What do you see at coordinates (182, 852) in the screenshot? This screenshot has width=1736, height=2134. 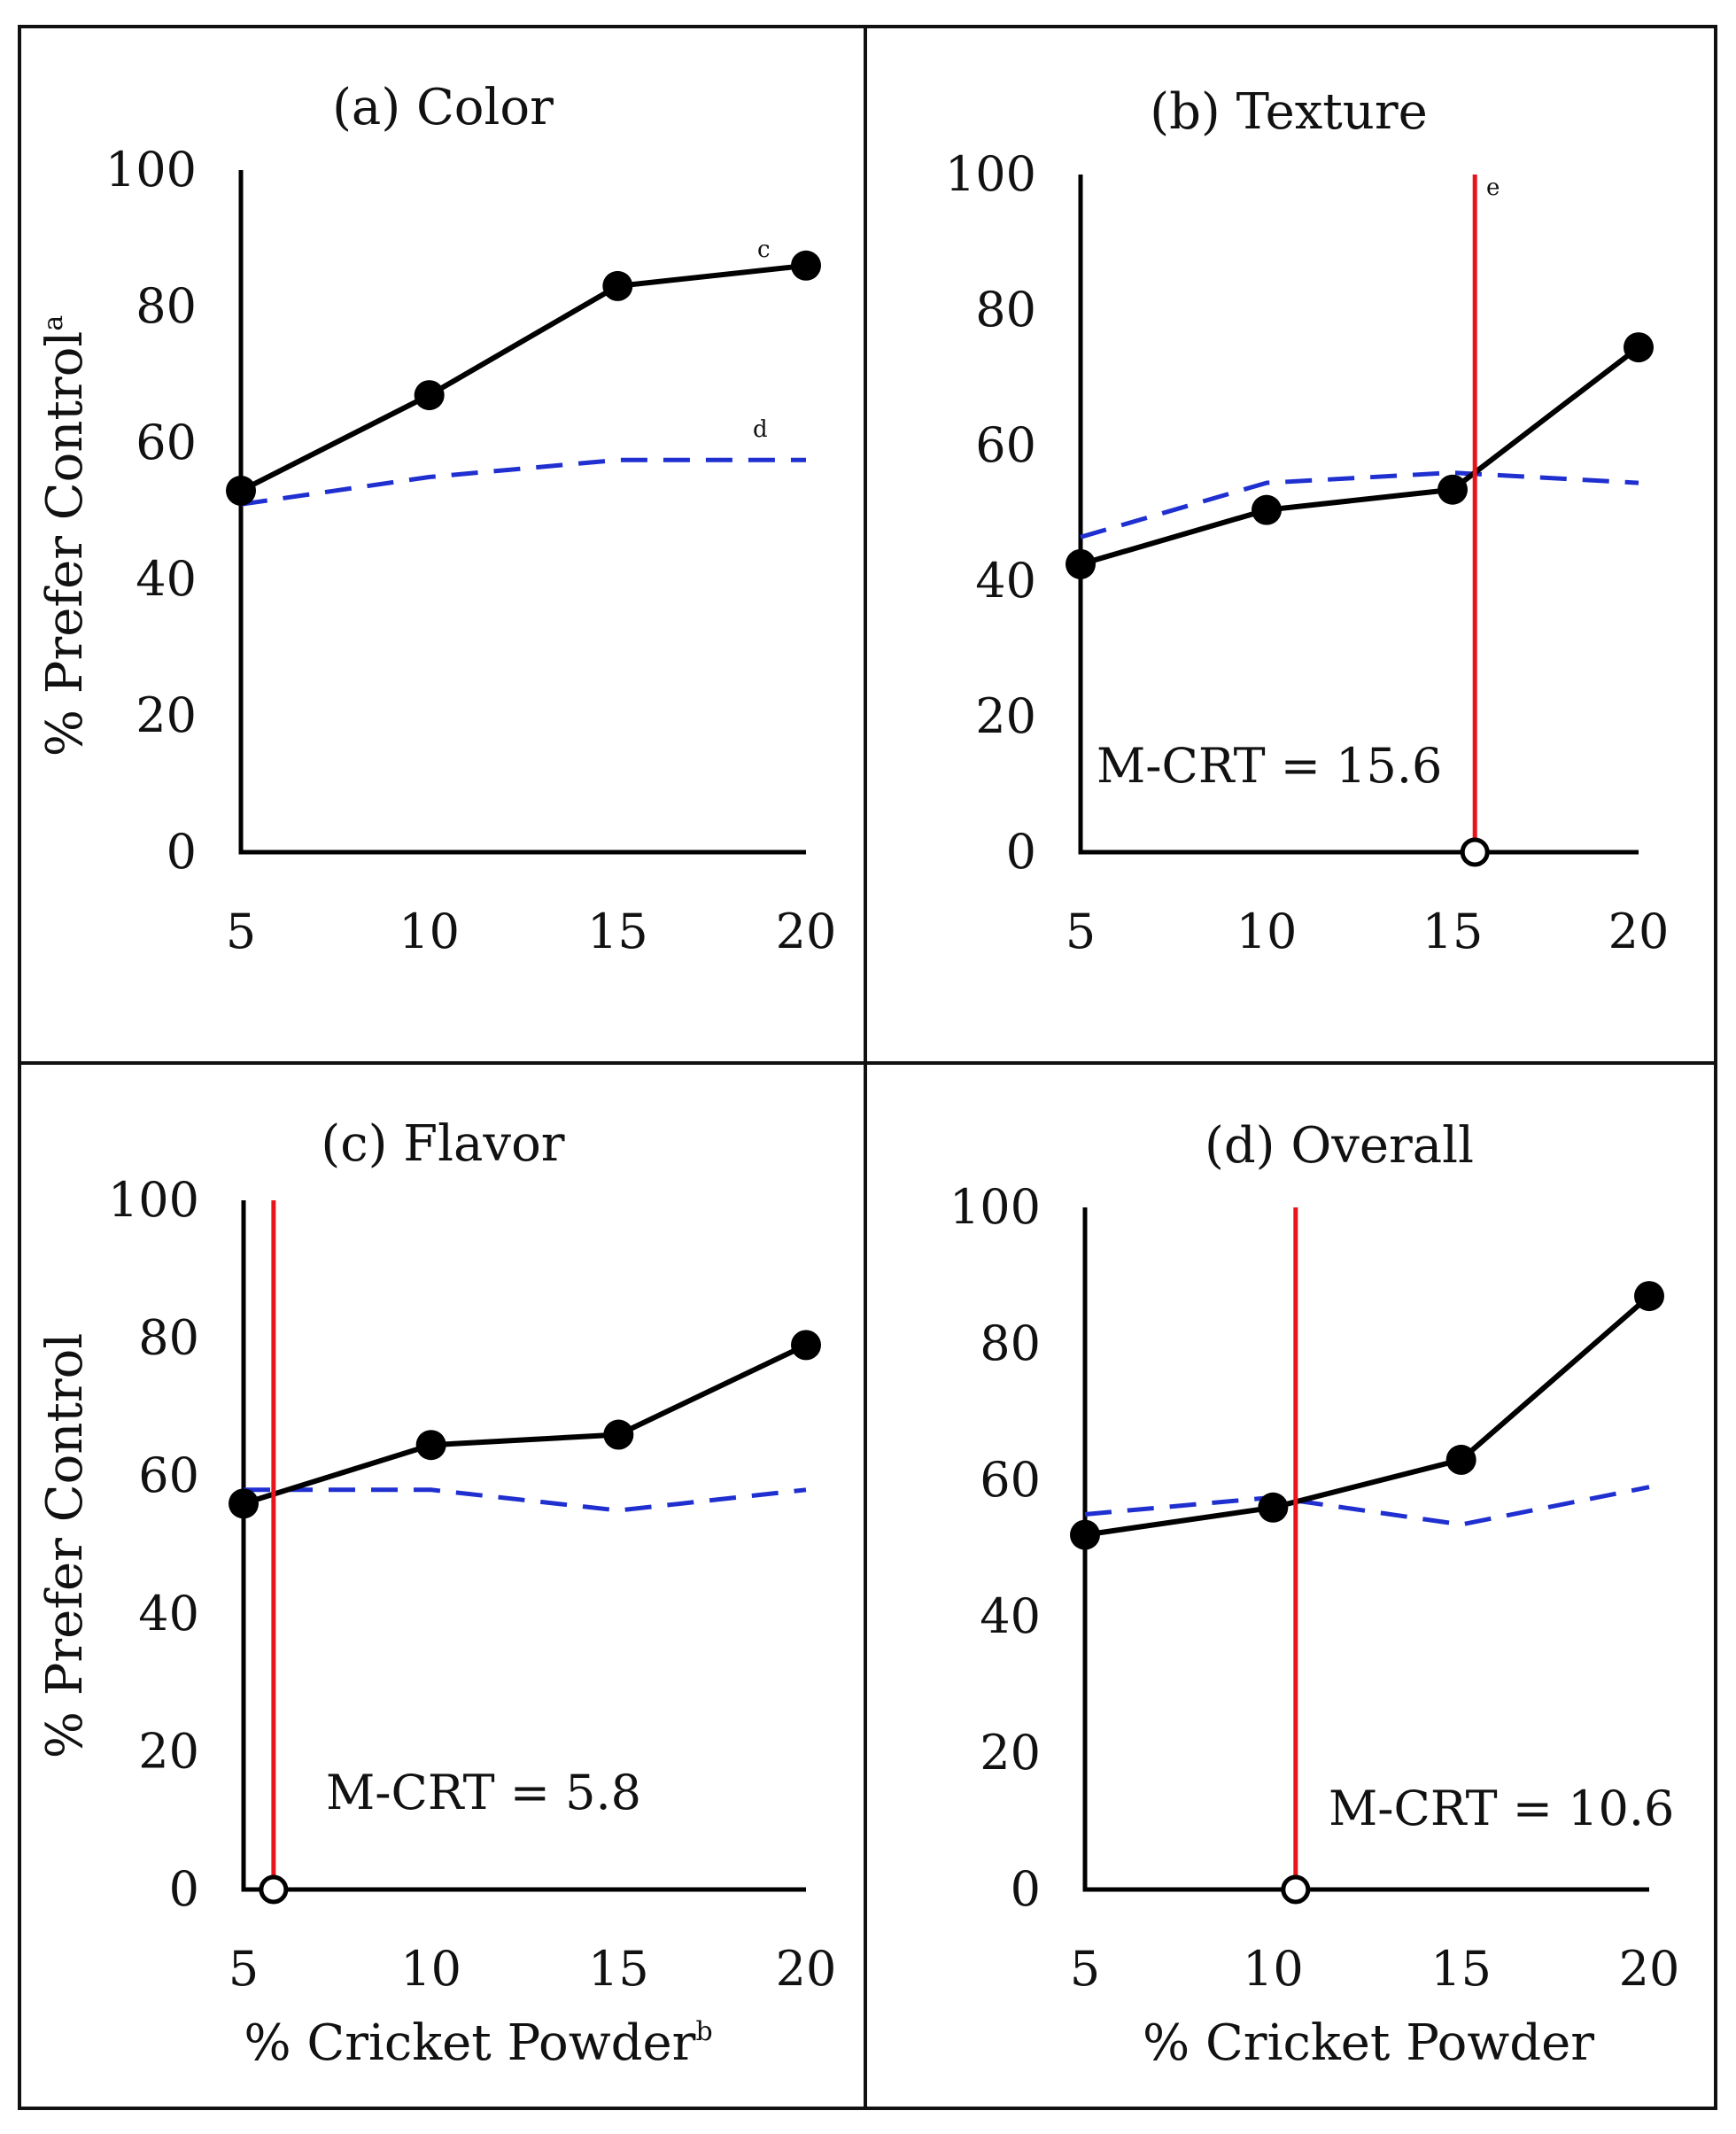 I see `panel-a-ytick-0: 0` at bounding box center [182, 852].